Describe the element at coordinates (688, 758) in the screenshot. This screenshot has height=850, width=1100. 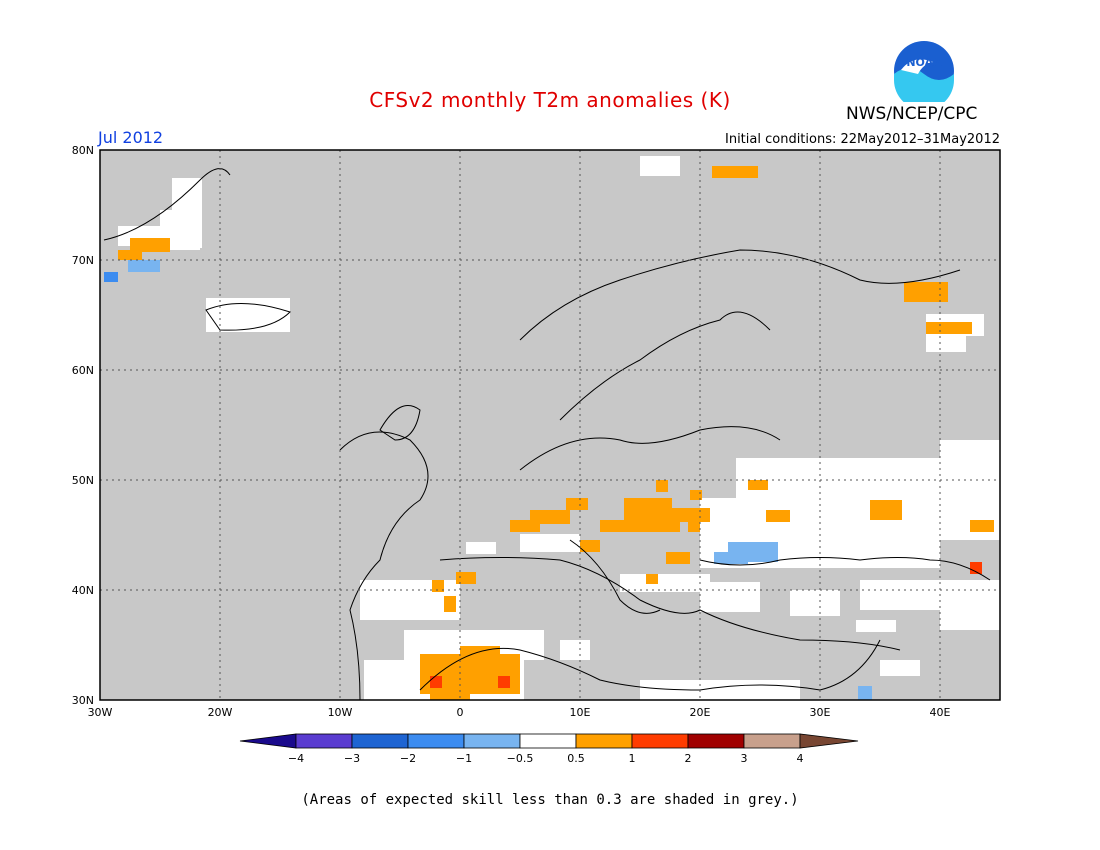
I see `colorbar-label: 2` at that location.